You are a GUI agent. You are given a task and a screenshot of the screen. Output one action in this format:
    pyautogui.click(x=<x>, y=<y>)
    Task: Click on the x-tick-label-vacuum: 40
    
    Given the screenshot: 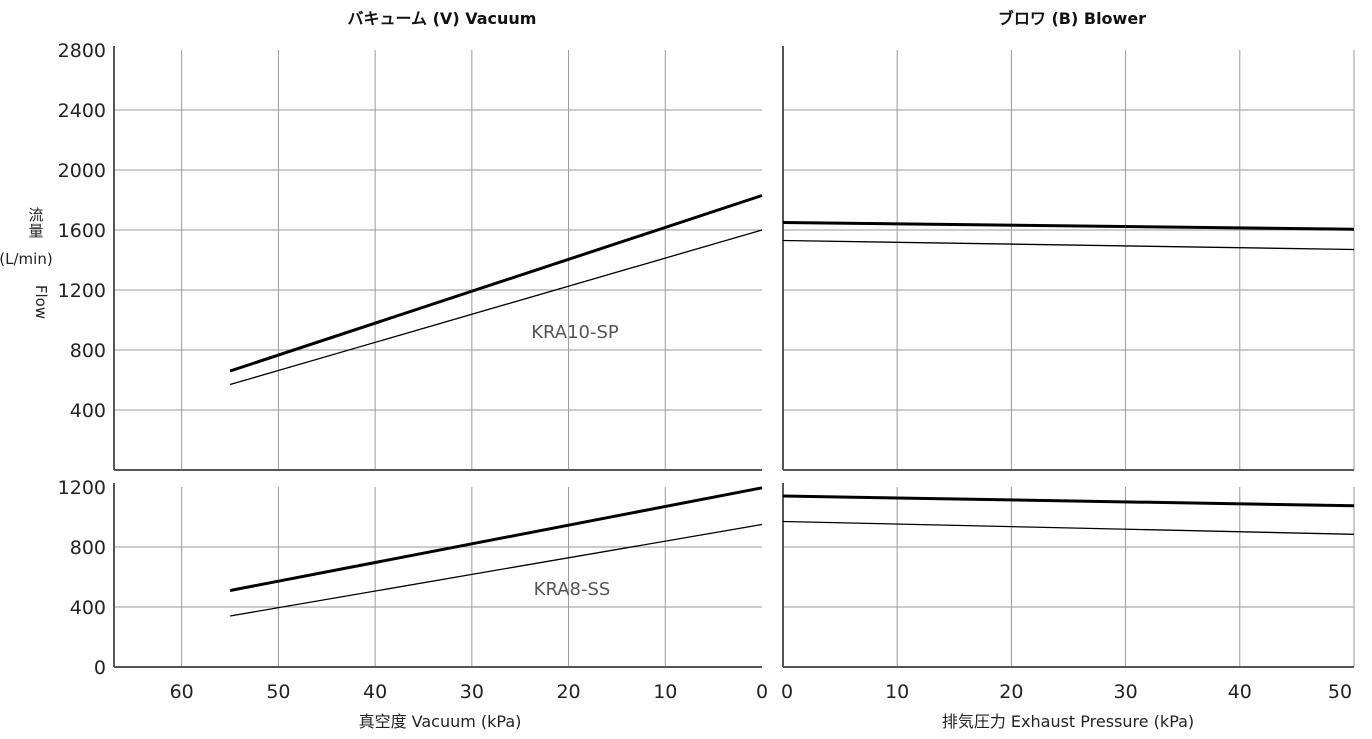 What is the action you would take?
    pyautogui.click(x=375, y=692)
    